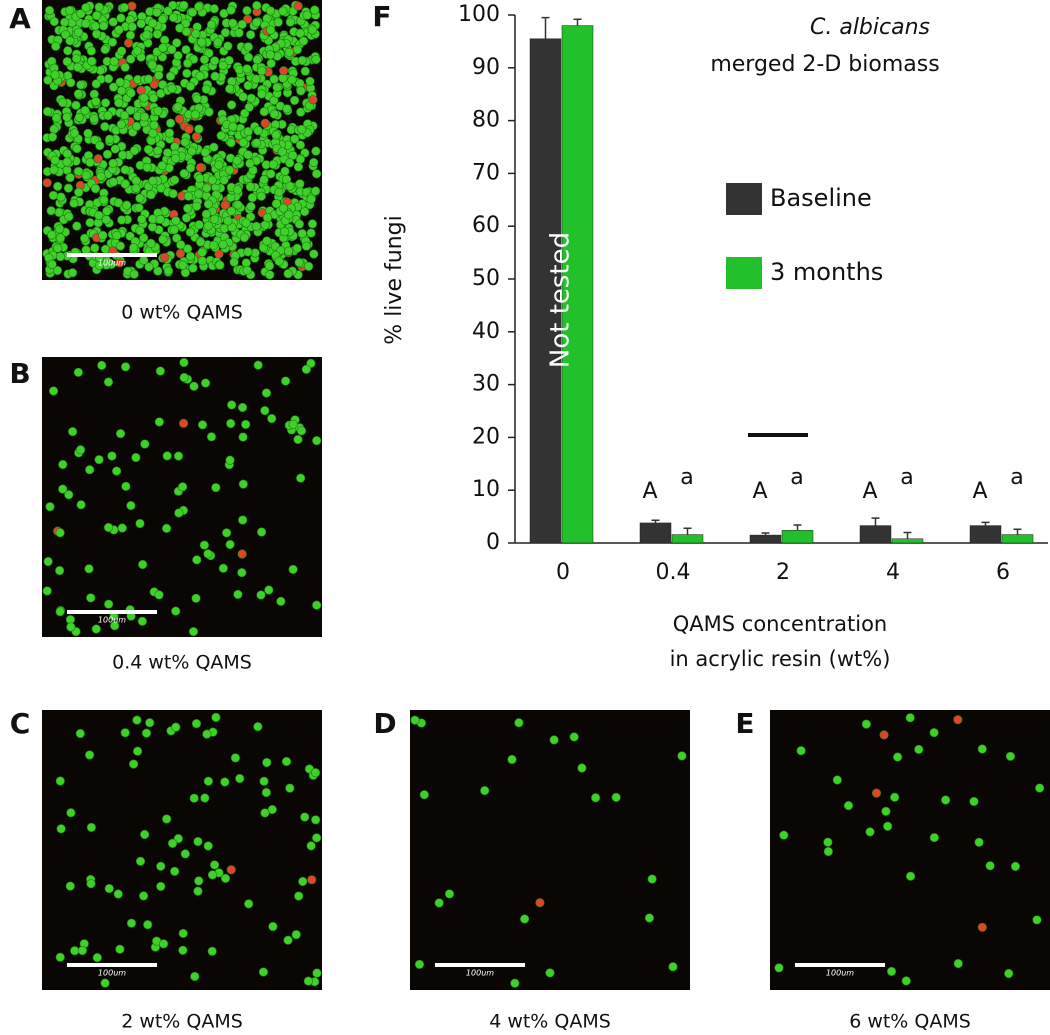 The image size is (1050, 1035). I want to click on y-tick-label: 20, so click(486, 436).